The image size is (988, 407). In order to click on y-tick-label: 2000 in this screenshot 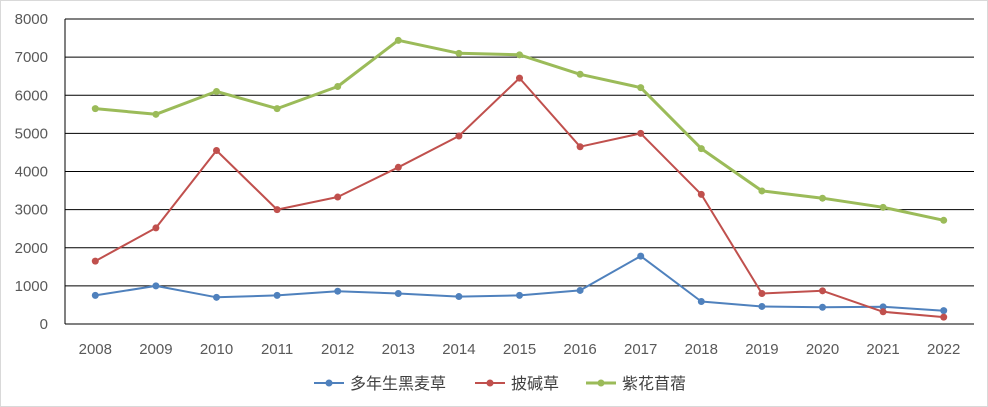, I will do `click(31, 248)`.